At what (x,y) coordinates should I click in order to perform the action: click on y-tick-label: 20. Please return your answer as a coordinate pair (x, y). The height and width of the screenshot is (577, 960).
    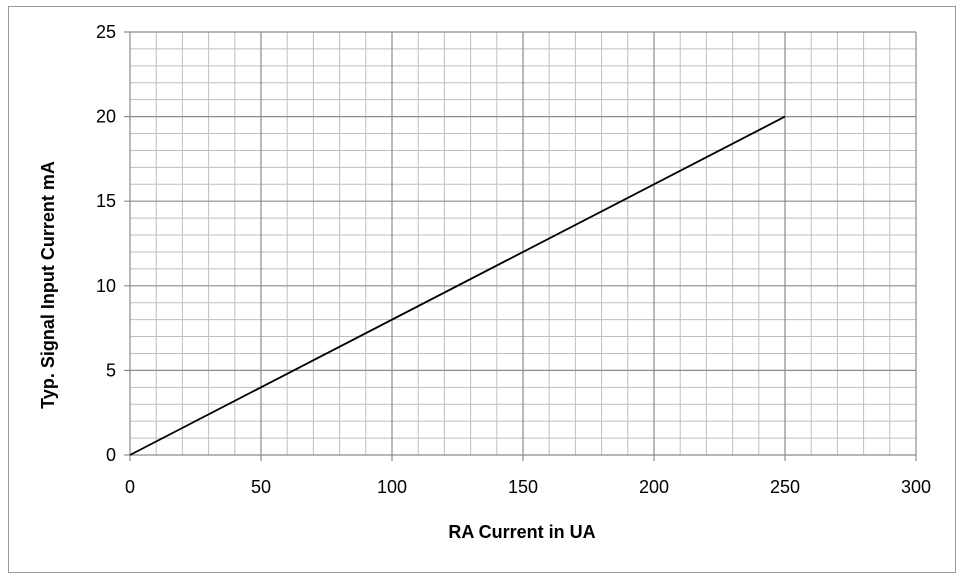
    Looking at the image, I should click on (106, 117).